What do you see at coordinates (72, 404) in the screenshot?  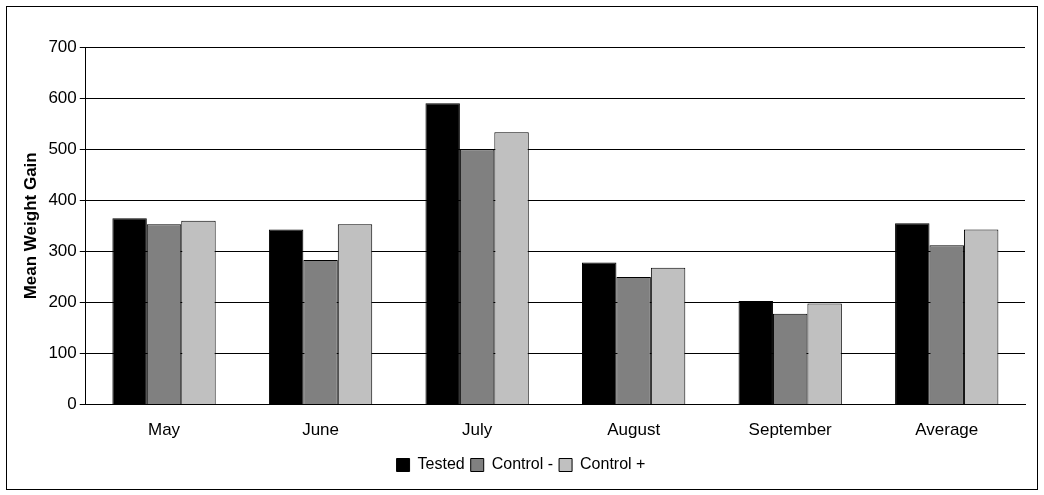 I see `y-tick-label: 0` at bounding box center [72, 404].